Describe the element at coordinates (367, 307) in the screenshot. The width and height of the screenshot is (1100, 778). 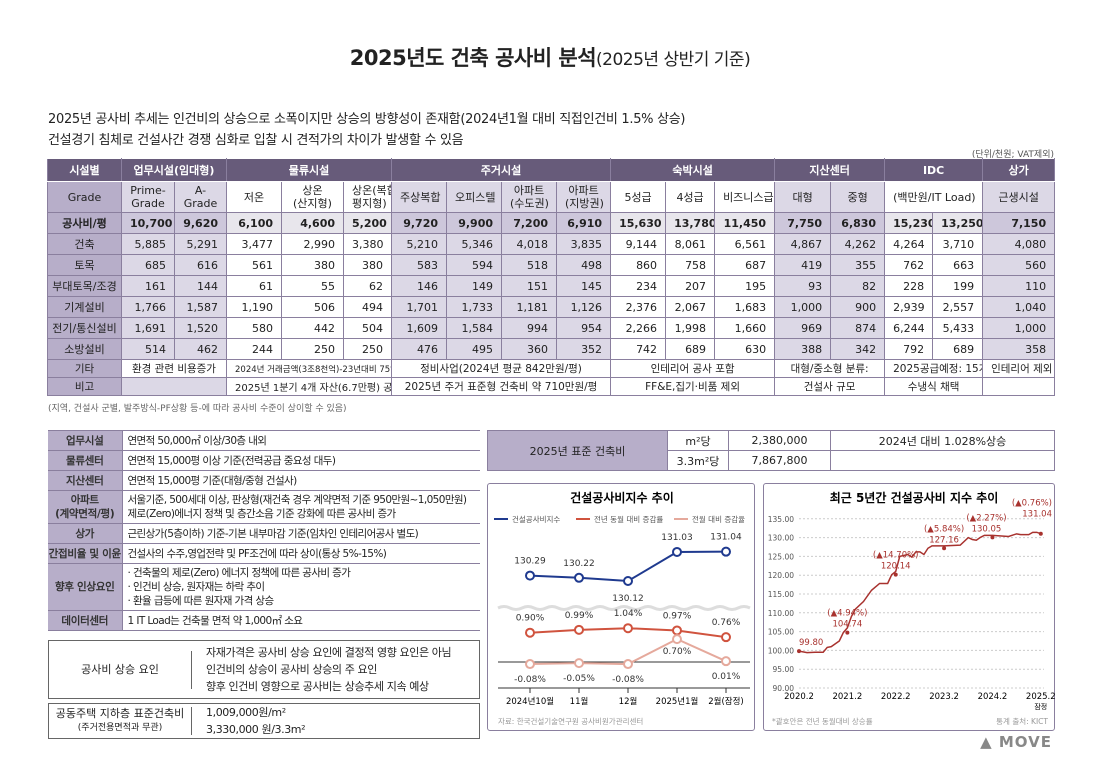
I see `table-cell: 494` at that location.